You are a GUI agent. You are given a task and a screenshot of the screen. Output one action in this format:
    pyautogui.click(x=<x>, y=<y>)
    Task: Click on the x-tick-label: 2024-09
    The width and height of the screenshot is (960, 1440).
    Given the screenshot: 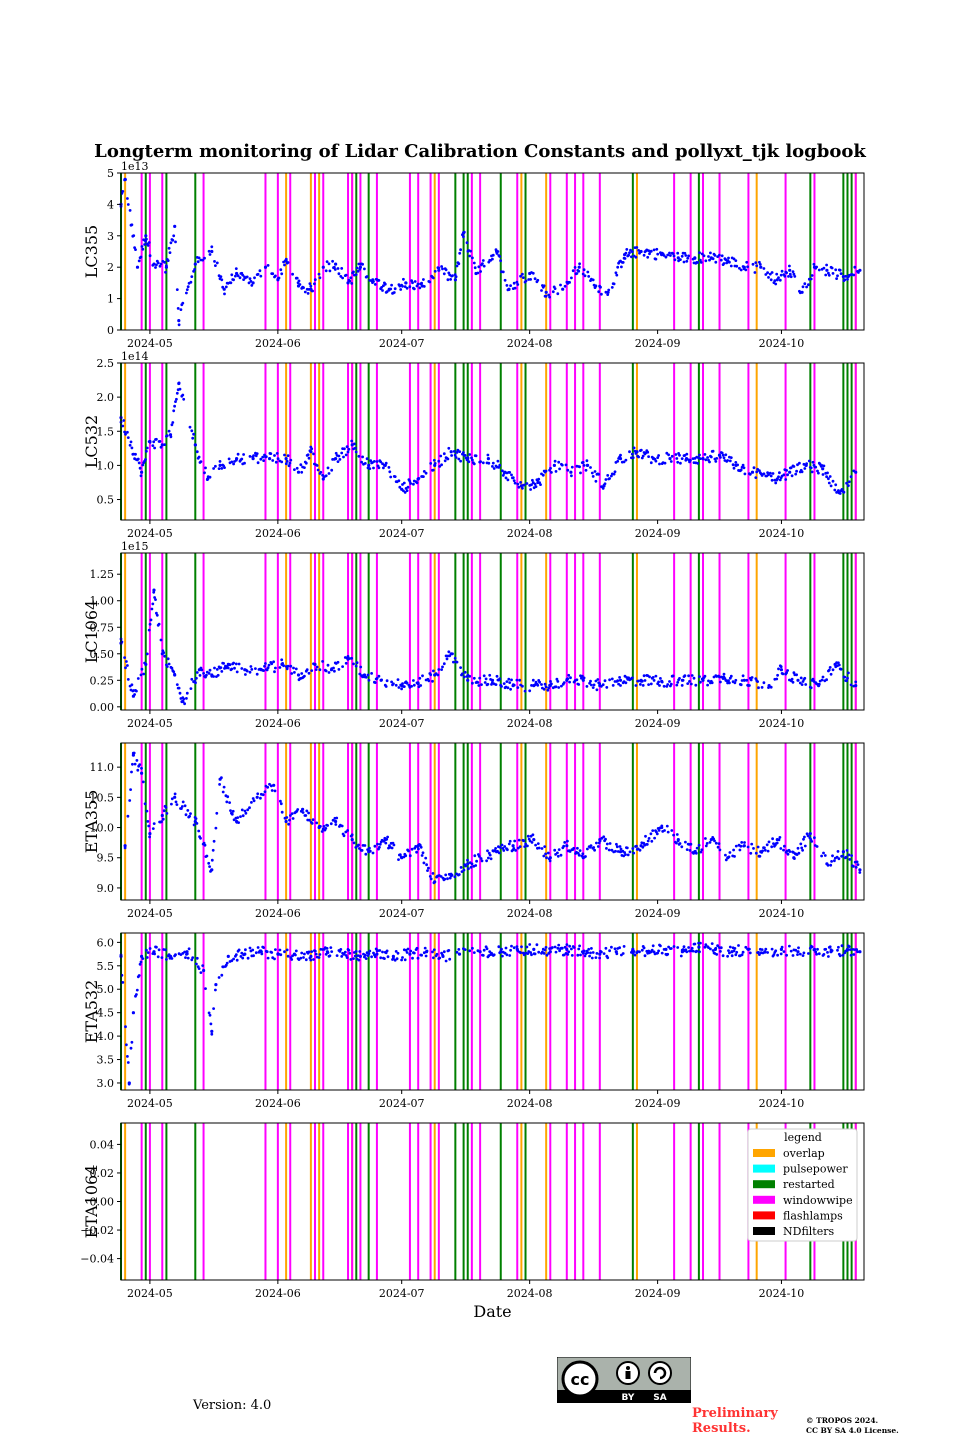 What is the action you would take?
    pyautogui.click(x=658, y=1293)
    